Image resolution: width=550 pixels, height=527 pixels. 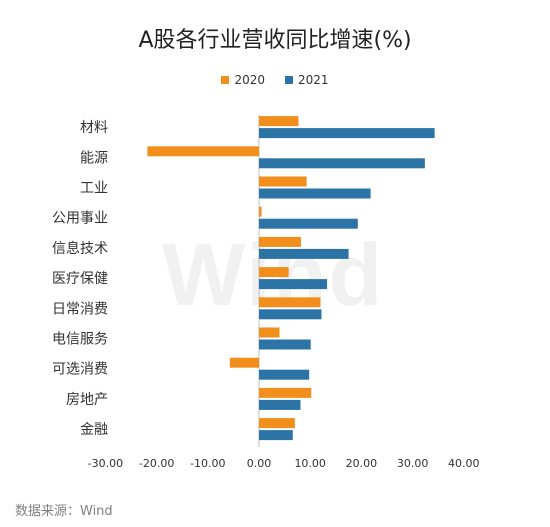 What do you see at coordinates (225, 80) in the screenshot?
I see `legend-swatch-2020` at bounding box center [225, 80].